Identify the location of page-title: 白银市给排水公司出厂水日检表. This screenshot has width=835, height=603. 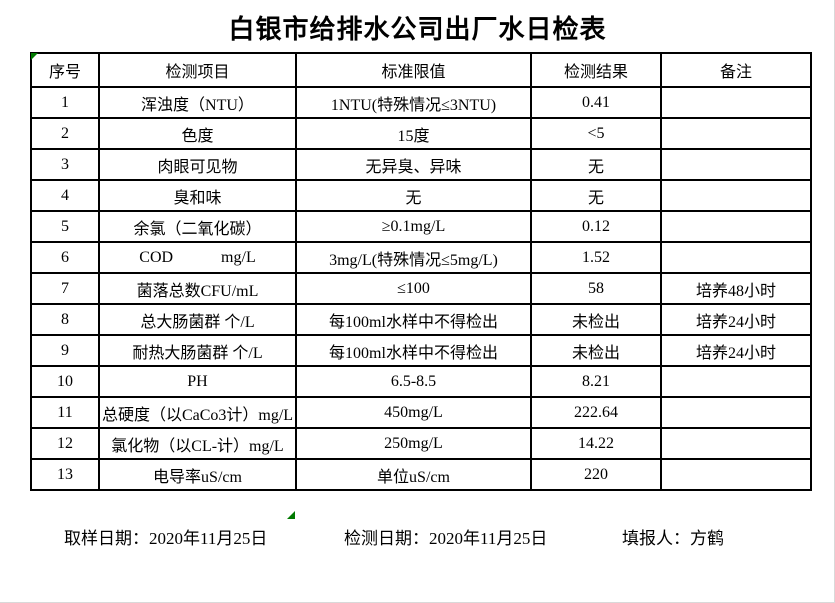
(417, 29).